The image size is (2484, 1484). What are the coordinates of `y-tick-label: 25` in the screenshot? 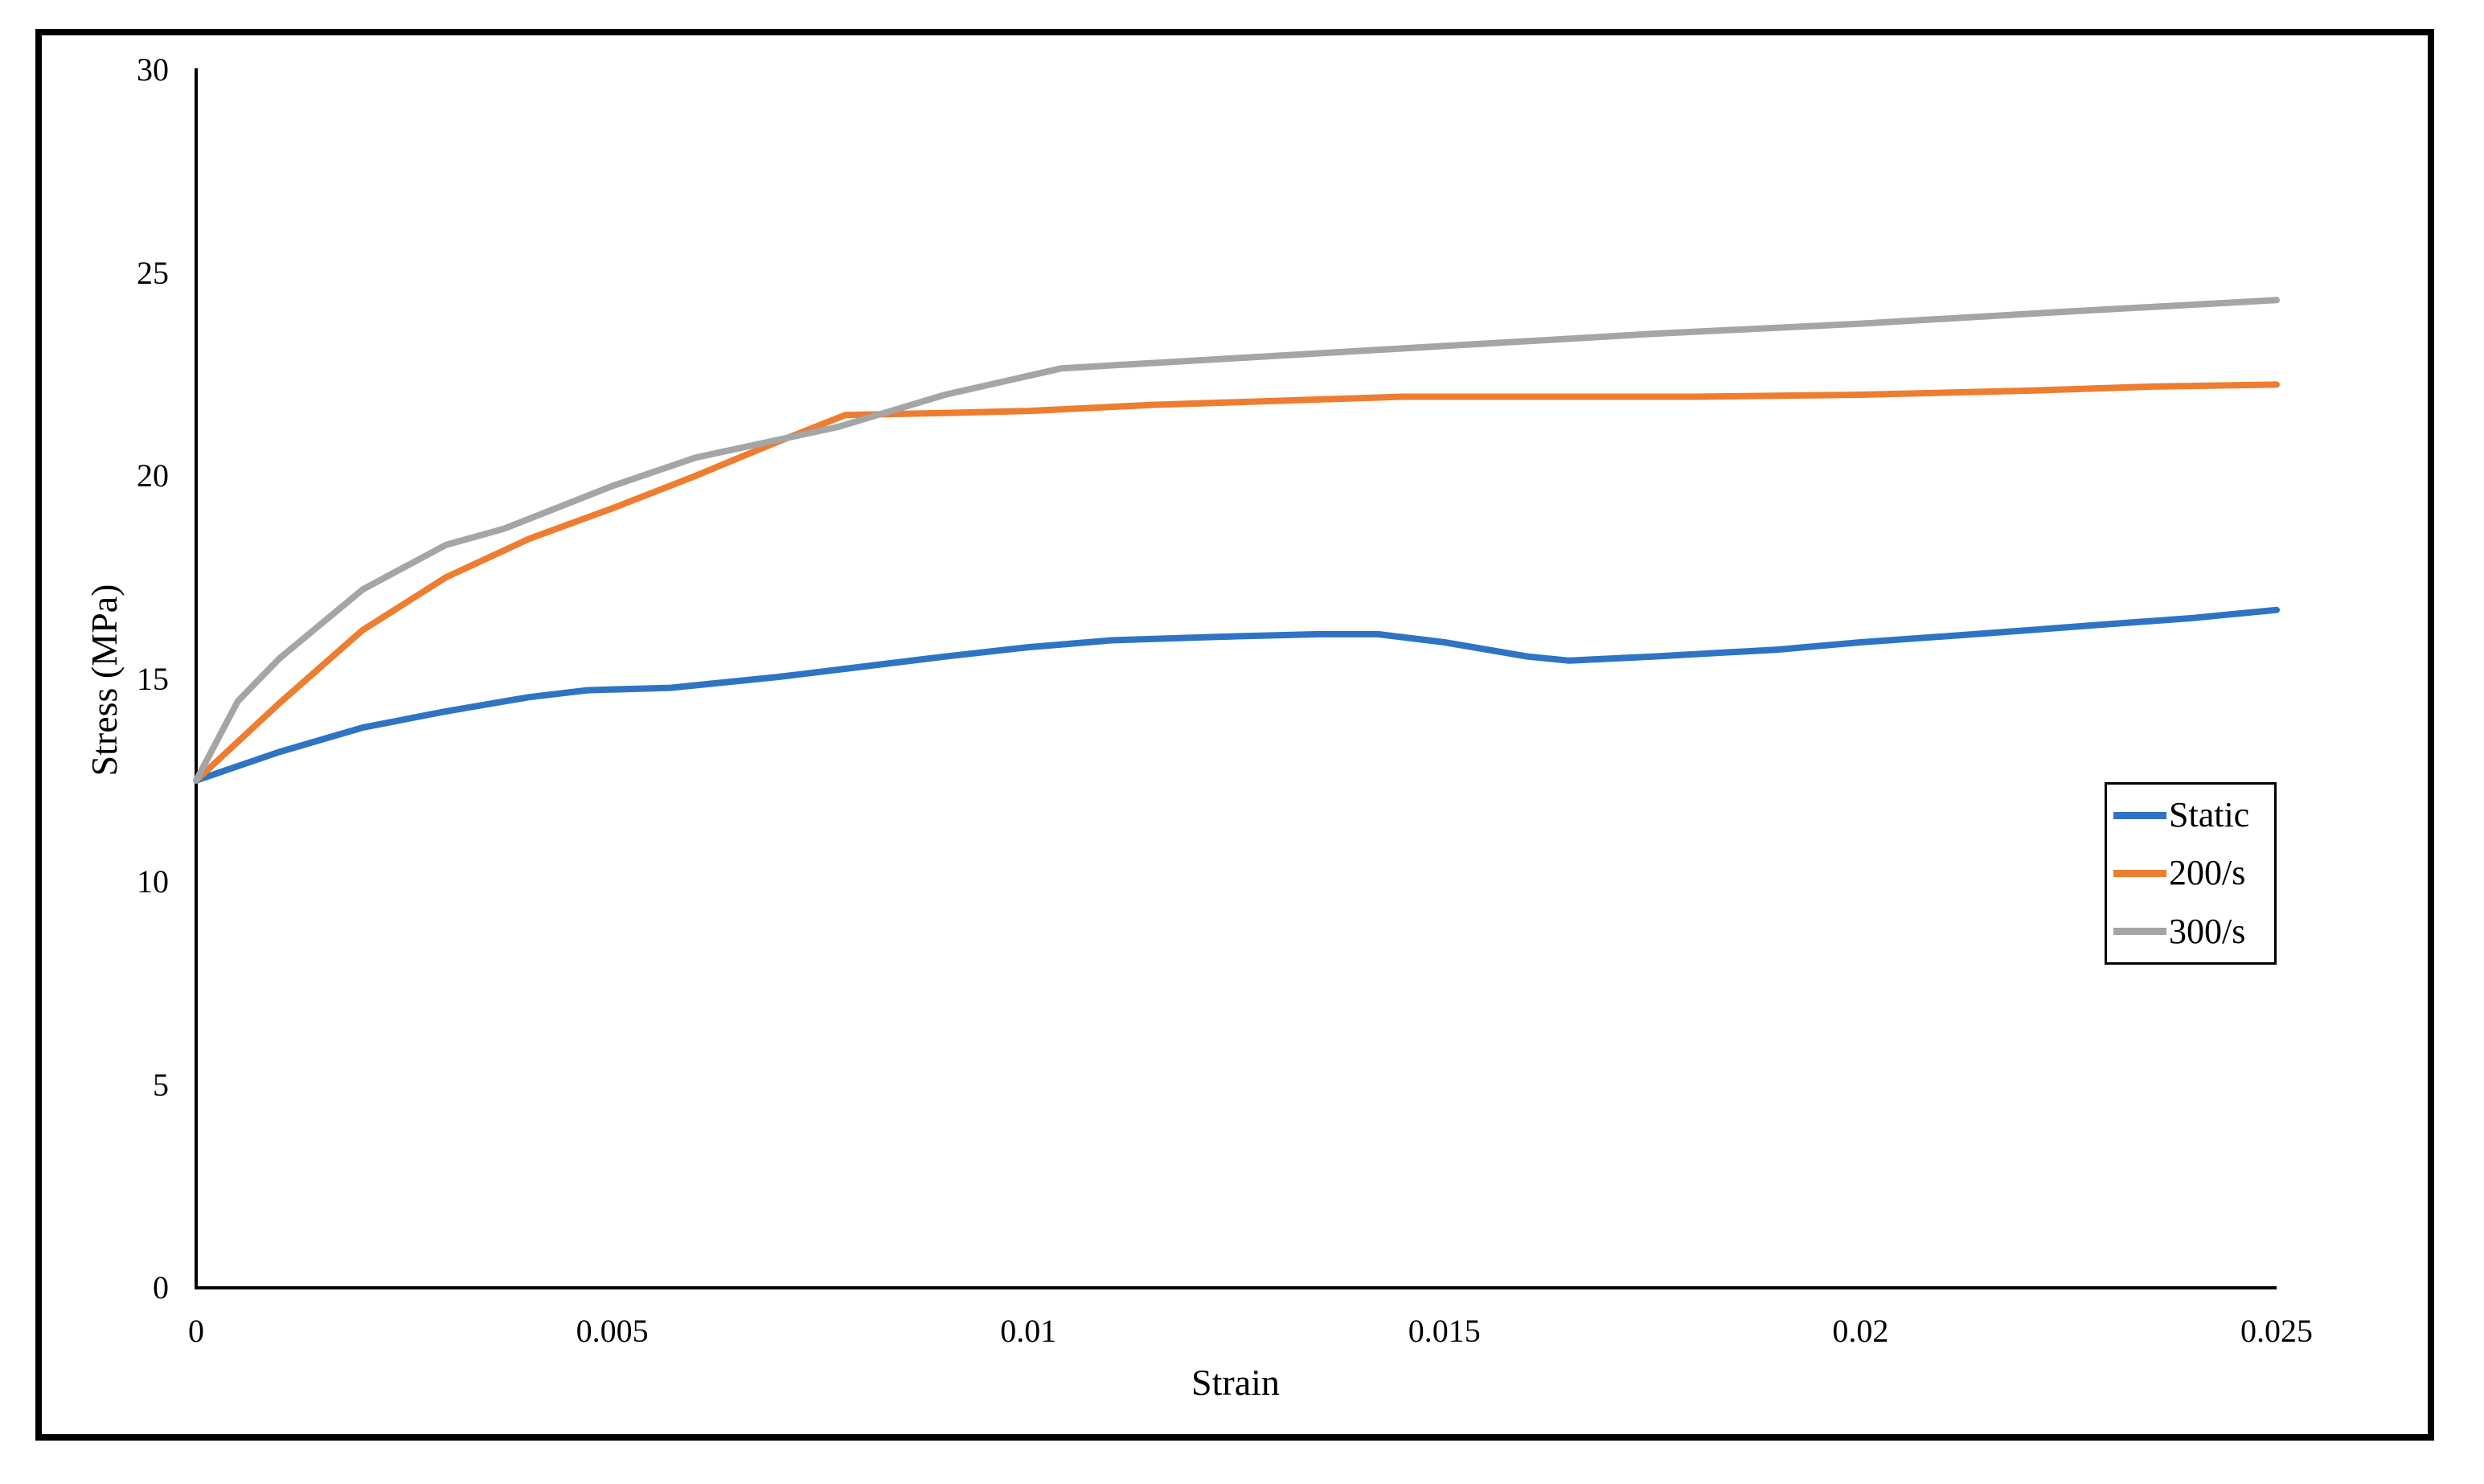 It's located at (153, 273).